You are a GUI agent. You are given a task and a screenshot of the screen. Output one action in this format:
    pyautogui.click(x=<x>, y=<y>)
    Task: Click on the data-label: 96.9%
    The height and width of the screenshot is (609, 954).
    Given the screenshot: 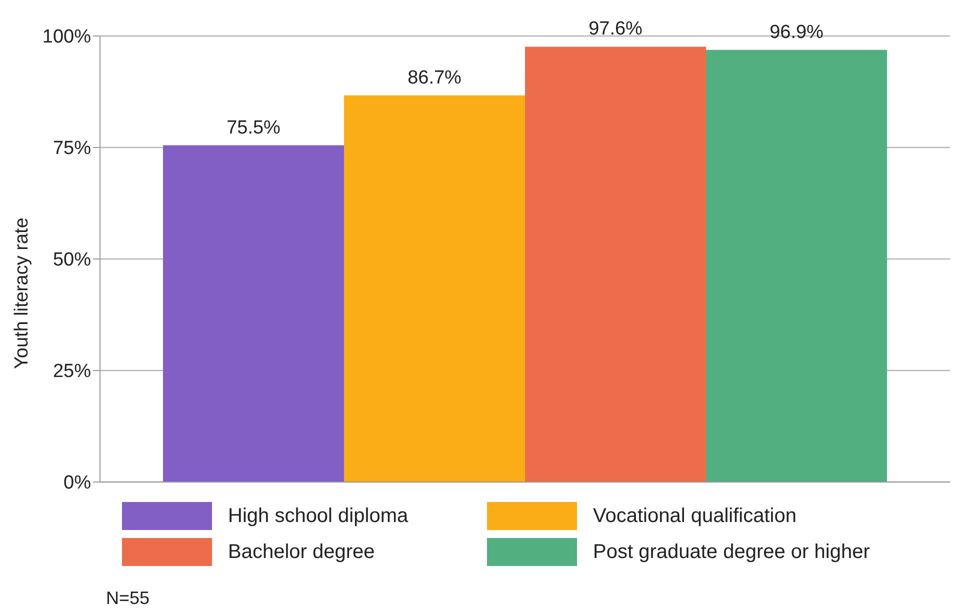 What is the action you would take?
    pyautogui.click(x=797, y=32)
    